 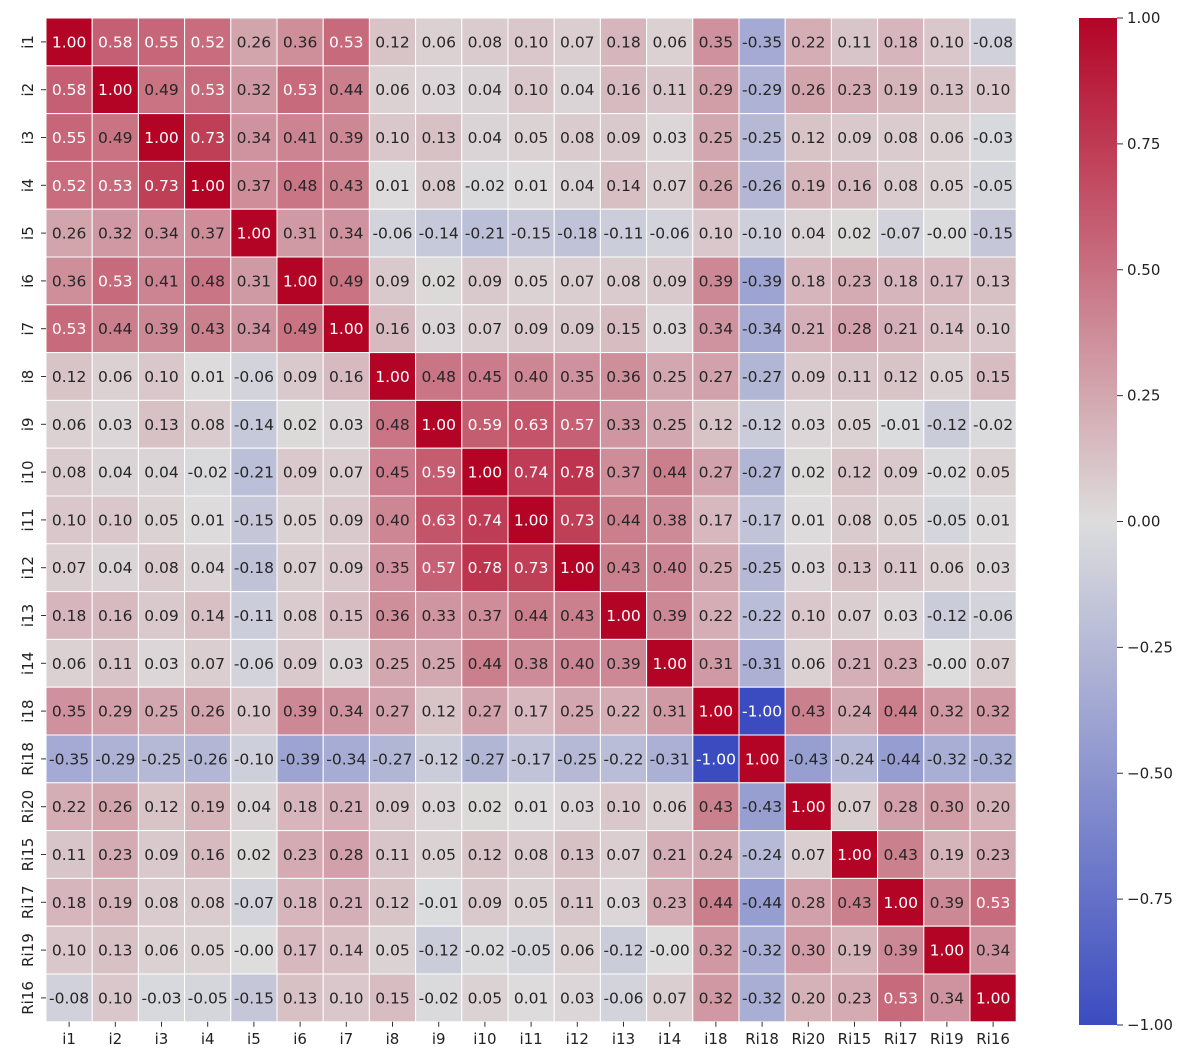 What do you see at coordinates (254, 664) in the screenshot?
I see `cell-value-label: -0.06` at bounding box center [254, 664].